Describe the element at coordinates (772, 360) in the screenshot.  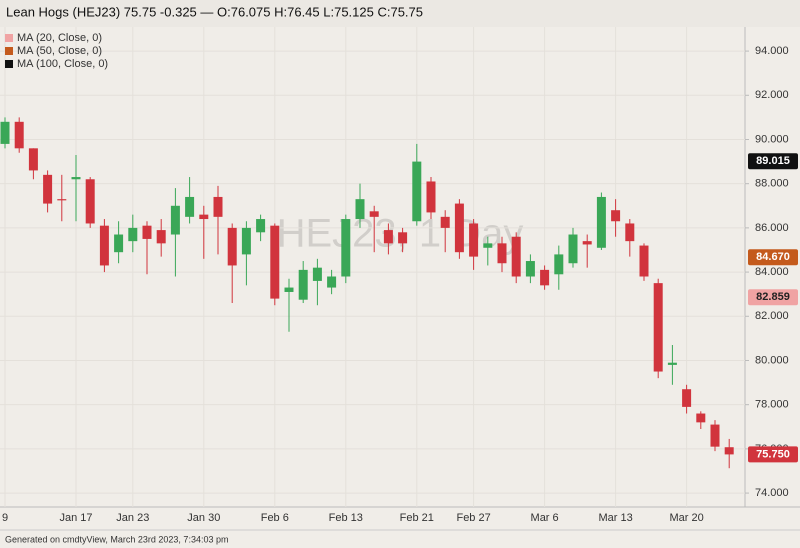
I see `y-tick-label: 80.000` at that location.